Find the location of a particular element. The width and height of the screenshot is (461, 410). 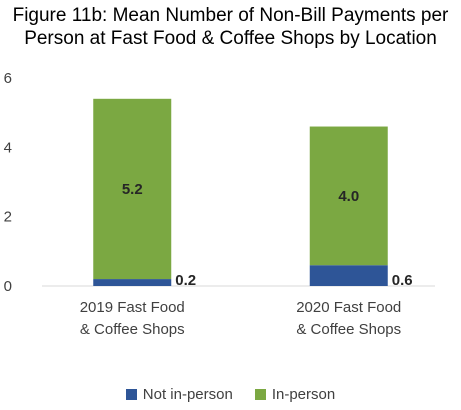

legend-label: Not in-person is located at coordinates (187, 394).